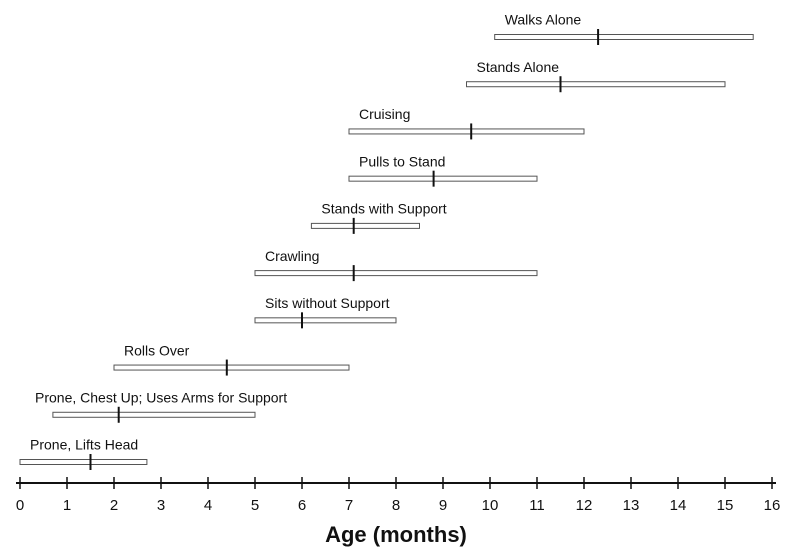 The image size is (800, 550). I want to click on milestone-label: Sits without Support, so click(327, 303).